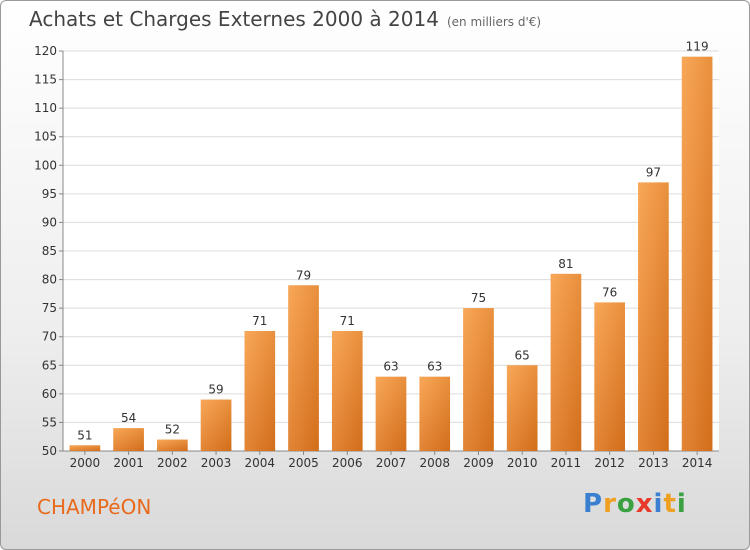 Image resolution: width=750 pixels, height=550 pixels. Describe the element at coordinates (49, 365) in the screenshot. I see `y-tick-label: 65` at that location.